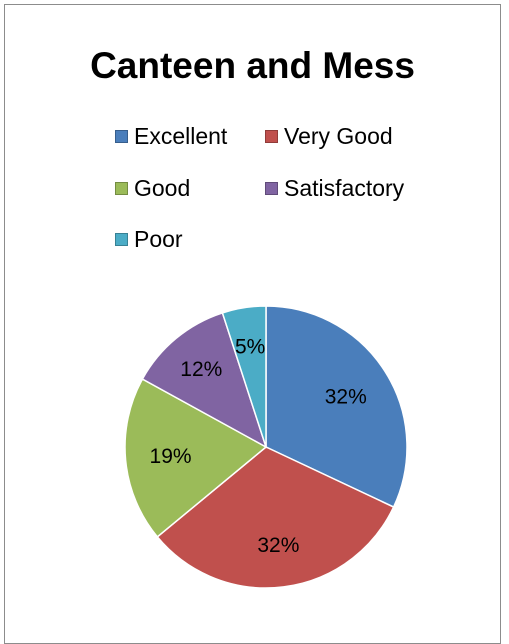  Describe the element at coordinates (278, 545) in the screenshot. I see `data-label-very-good: 32%` at that location.